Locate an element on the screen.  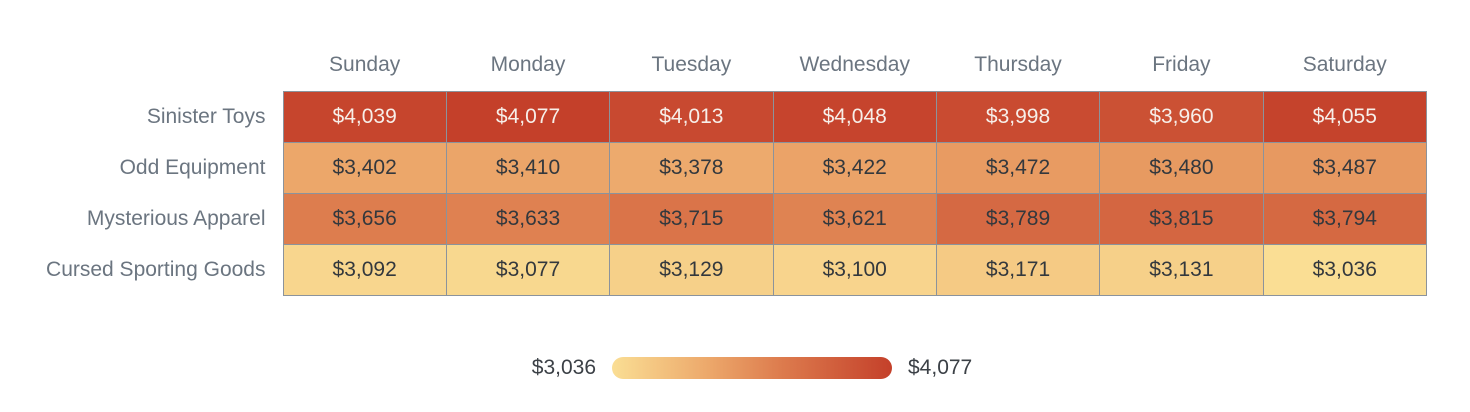
column-header-sunday: Sunday is located at coordinates (365, 64).